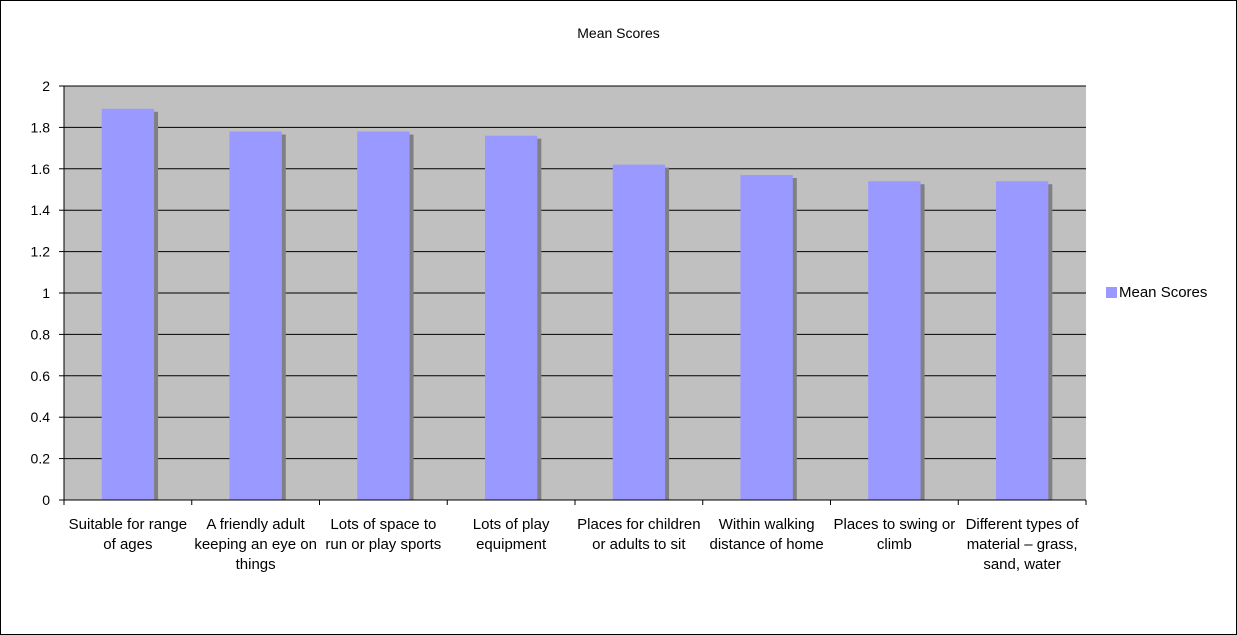 Image resolution: width=1237 pixels, height=635 pixels. What do you see at coordinates (128, 534) in the screenshot?
I see `x-tick-label: Suitable for range of ages` at bounding box center [128, 534].